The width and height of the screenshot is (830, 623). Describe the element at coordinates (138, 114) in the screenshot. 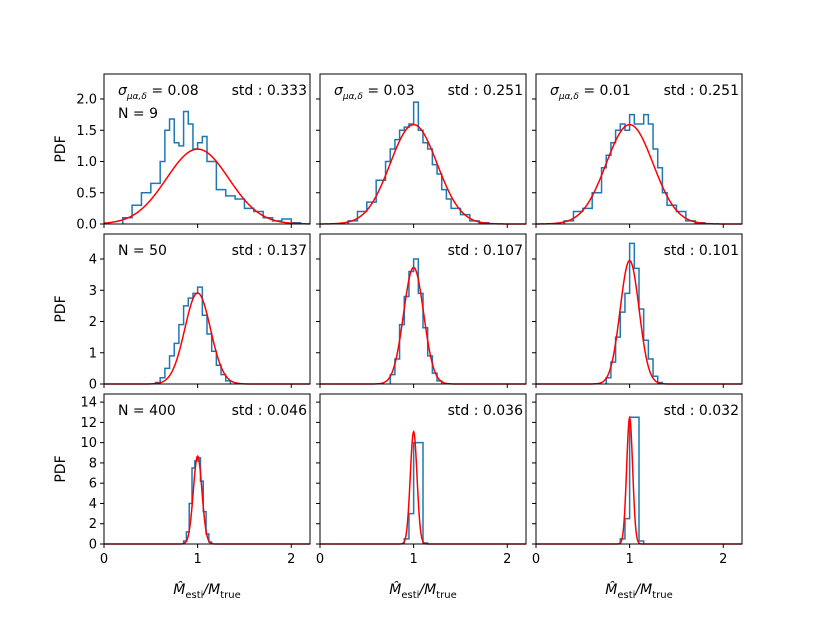

I see `n-annotation: N = 9` at that location.